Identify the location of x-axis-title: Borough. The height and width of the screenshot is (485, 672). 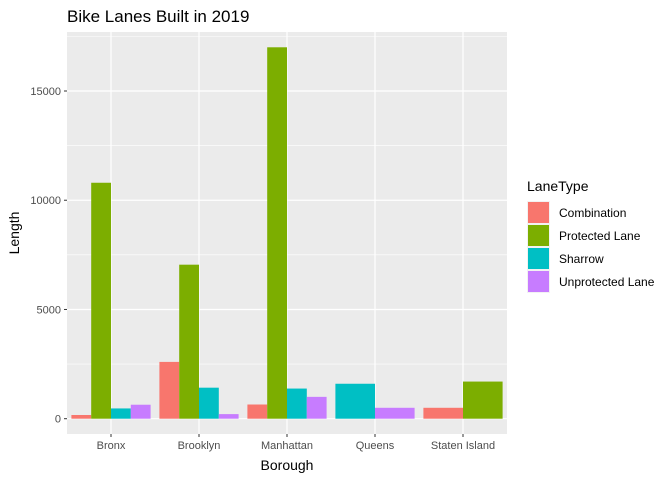
(287, 465).